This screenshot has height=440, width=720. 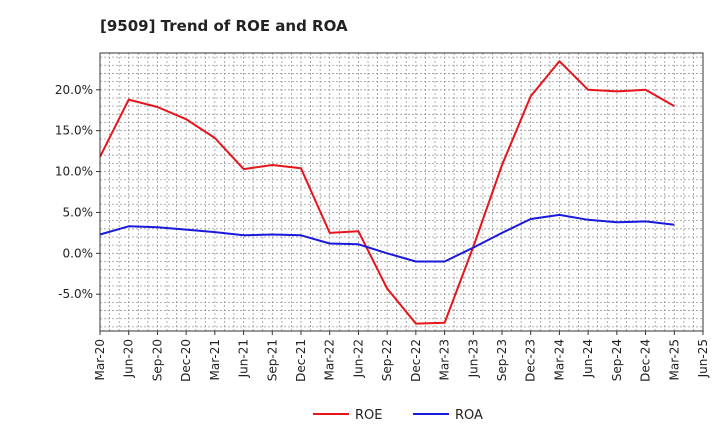 What do you see at coordinates (272, 360) in the screenshot?
I see `x-tick-label: Sep-21` at bounding box center [272, 360].